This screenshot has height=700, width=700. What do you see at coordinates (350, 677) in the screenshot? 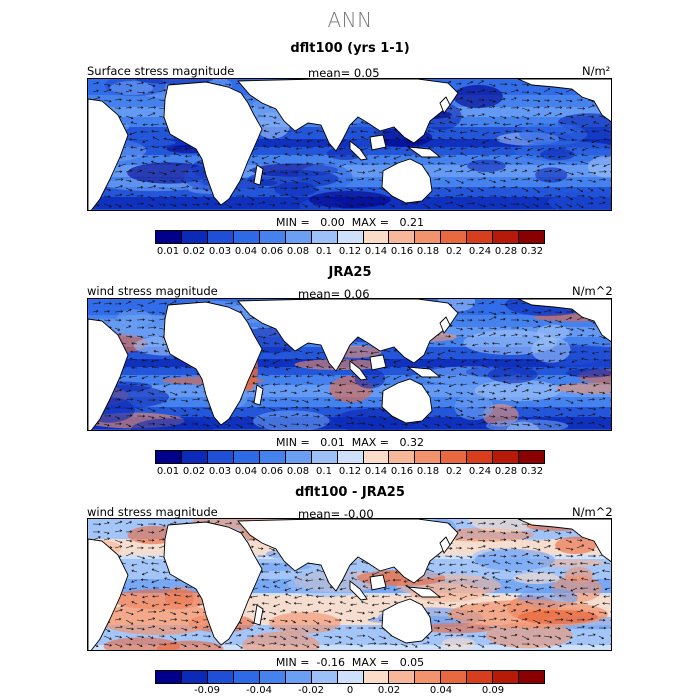
I see `panel-3-colorbar` at bounding box center [350, 677].